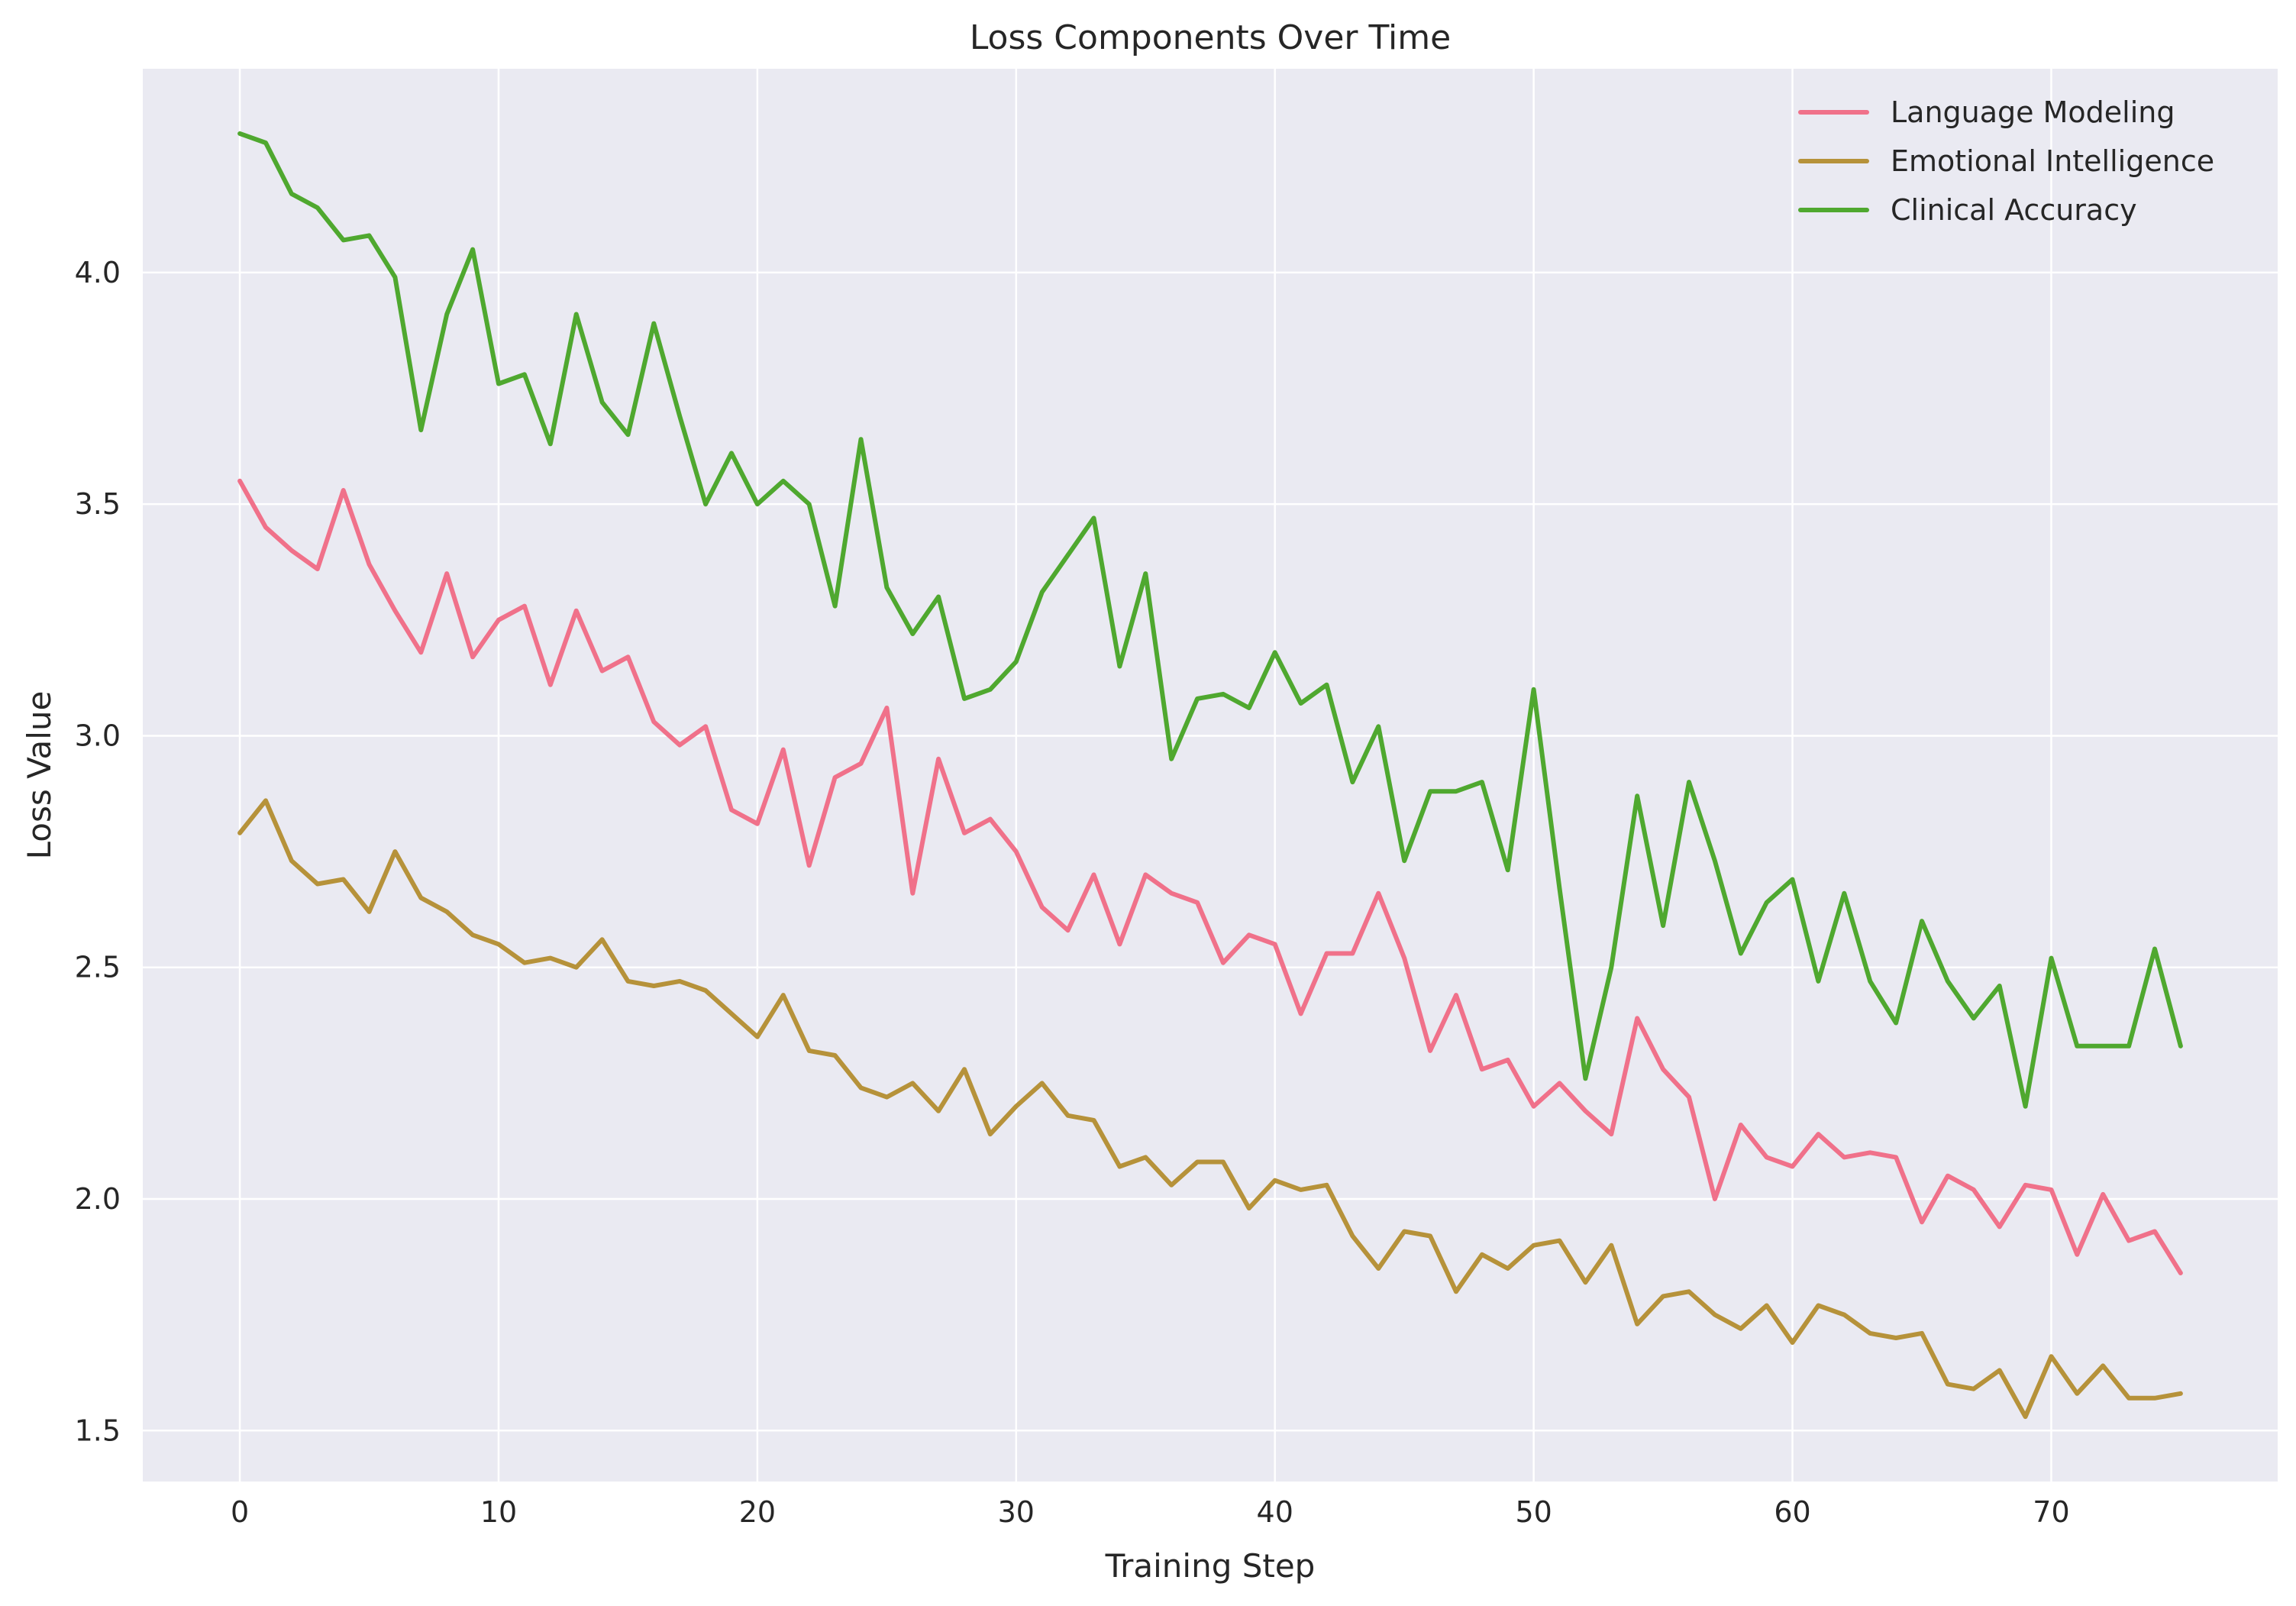 This screenshot has width=2296, height=1606. What do you see at coordinates (98, 735) in the screenshot?
I see `y-tick-label: 3.0` at bounding box center [98, 735].